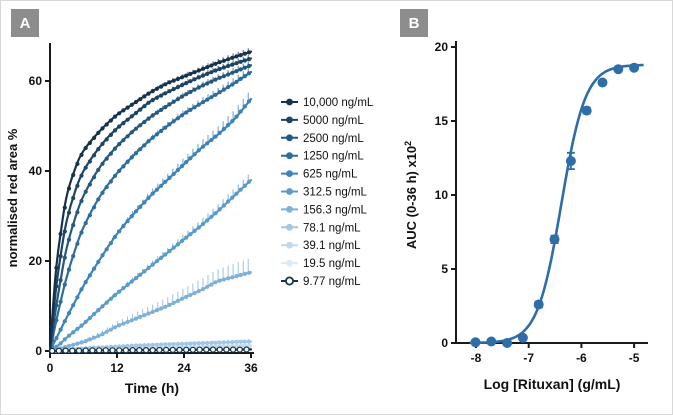 This screenshot has width=673, height=415. I want to click on legend-item: 156.3 ng/mL, so click(324, 210).